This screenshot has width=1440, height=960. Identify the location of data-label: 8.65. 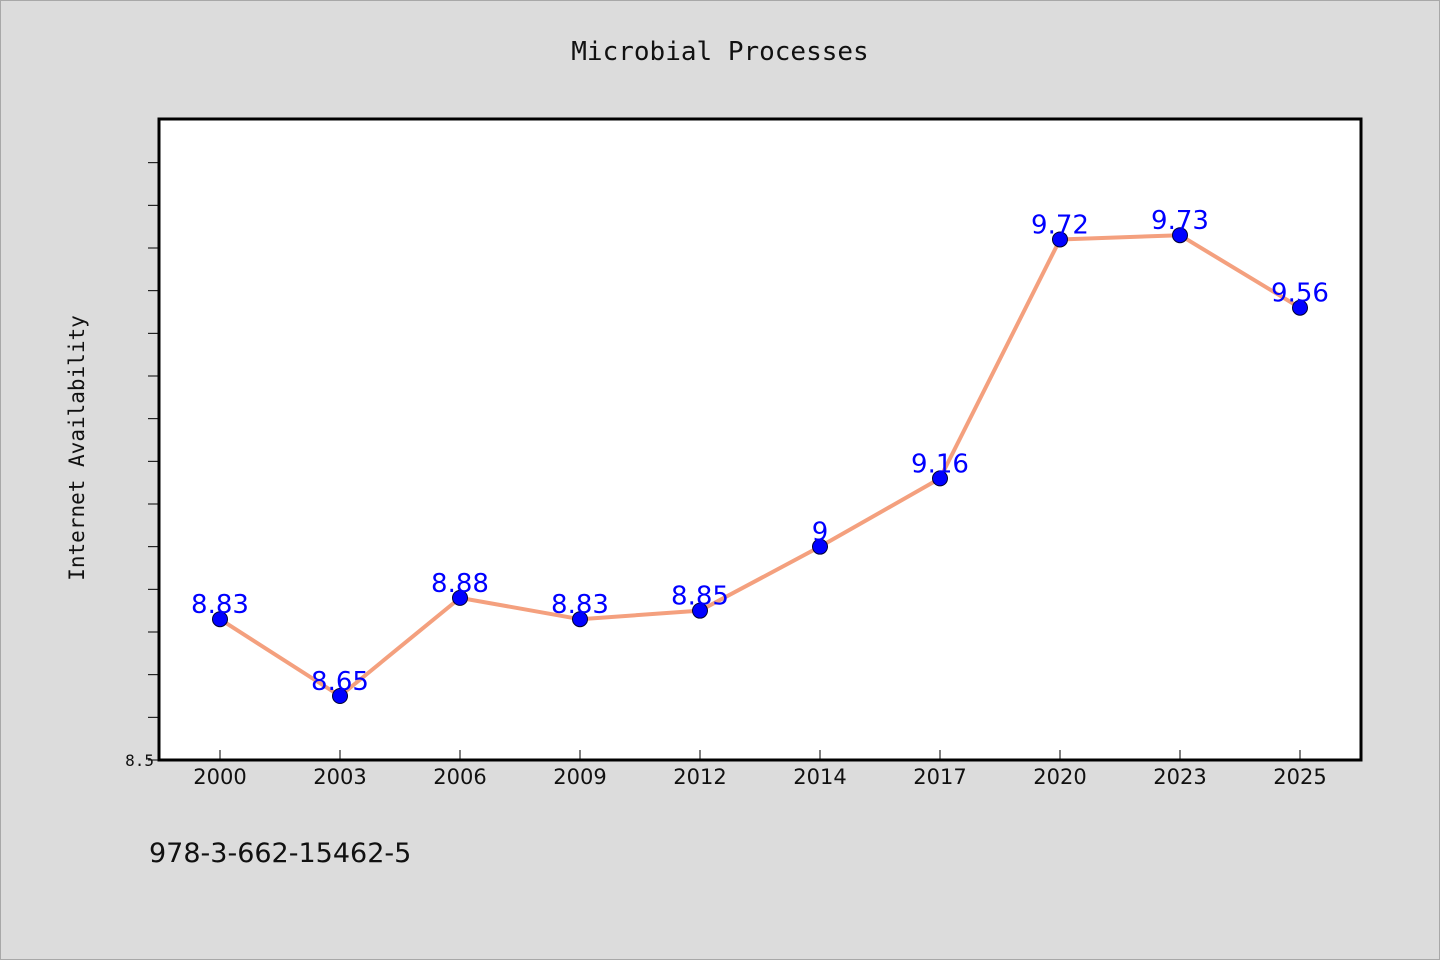
(340, 682).